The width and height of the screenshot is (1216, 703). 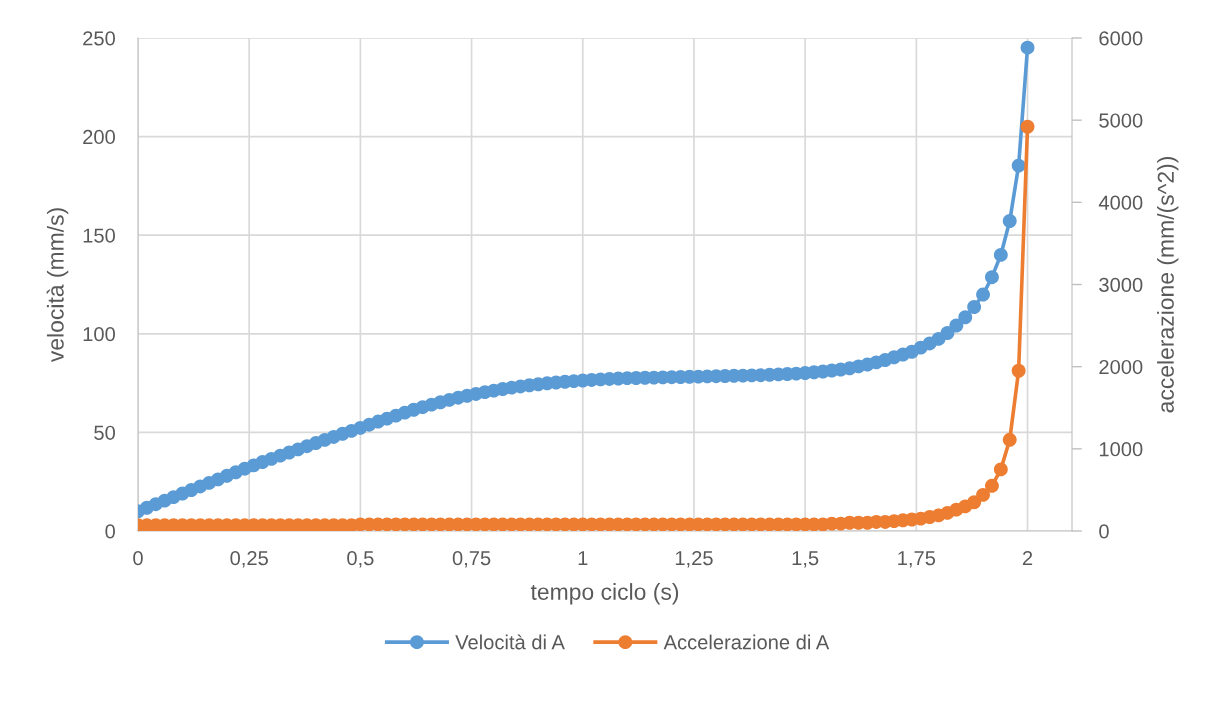 I want to click on y2-tick-label: 3000, so click(x=1121, y=284).